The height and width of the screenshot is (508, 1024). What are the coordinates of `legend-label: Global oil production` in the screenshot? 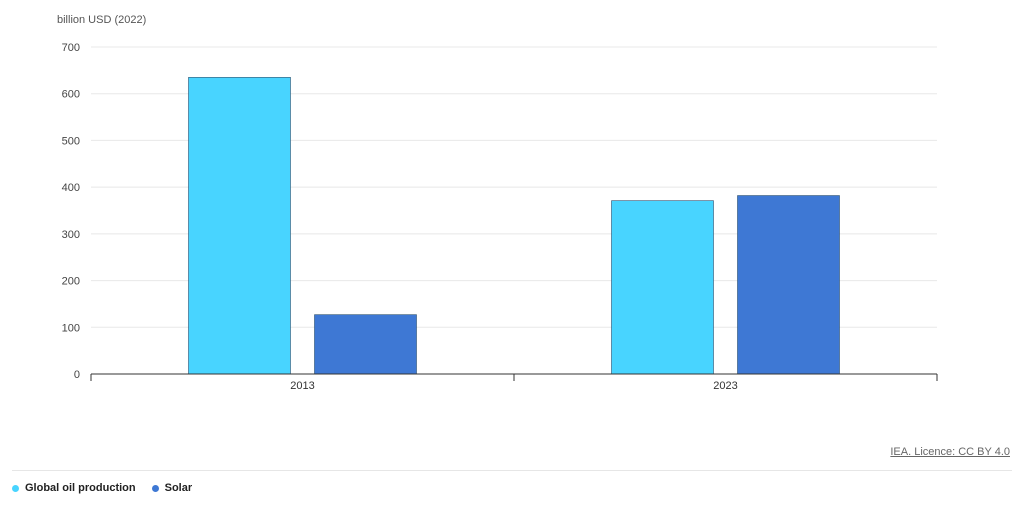 It's located at (80, 488).